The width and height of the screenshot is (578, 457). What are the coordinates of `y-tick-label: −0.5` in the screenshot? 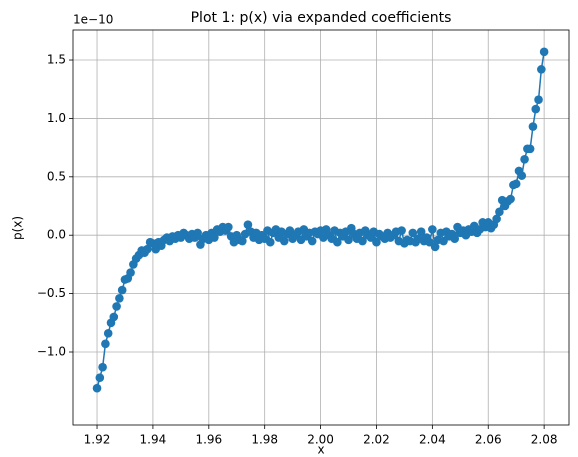 It's located at (51, 293).